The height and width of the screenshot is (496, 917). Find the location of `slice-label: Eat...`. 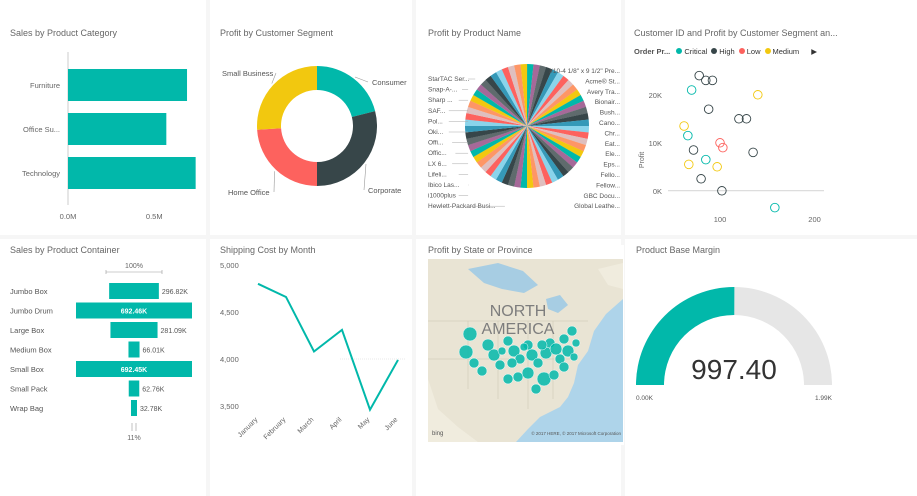

slice-label: Eat... is located at coordinates (612, 144).